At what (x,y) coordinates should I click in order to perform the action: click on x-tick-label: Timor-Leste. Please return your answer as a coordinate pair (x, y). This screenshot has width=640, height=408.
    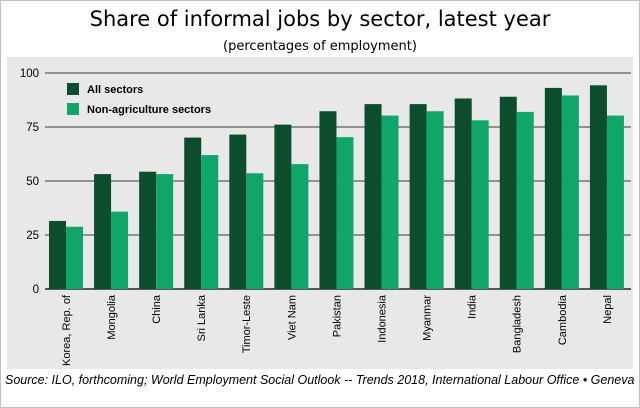
    Looking at the image, I should click on (247, 324).